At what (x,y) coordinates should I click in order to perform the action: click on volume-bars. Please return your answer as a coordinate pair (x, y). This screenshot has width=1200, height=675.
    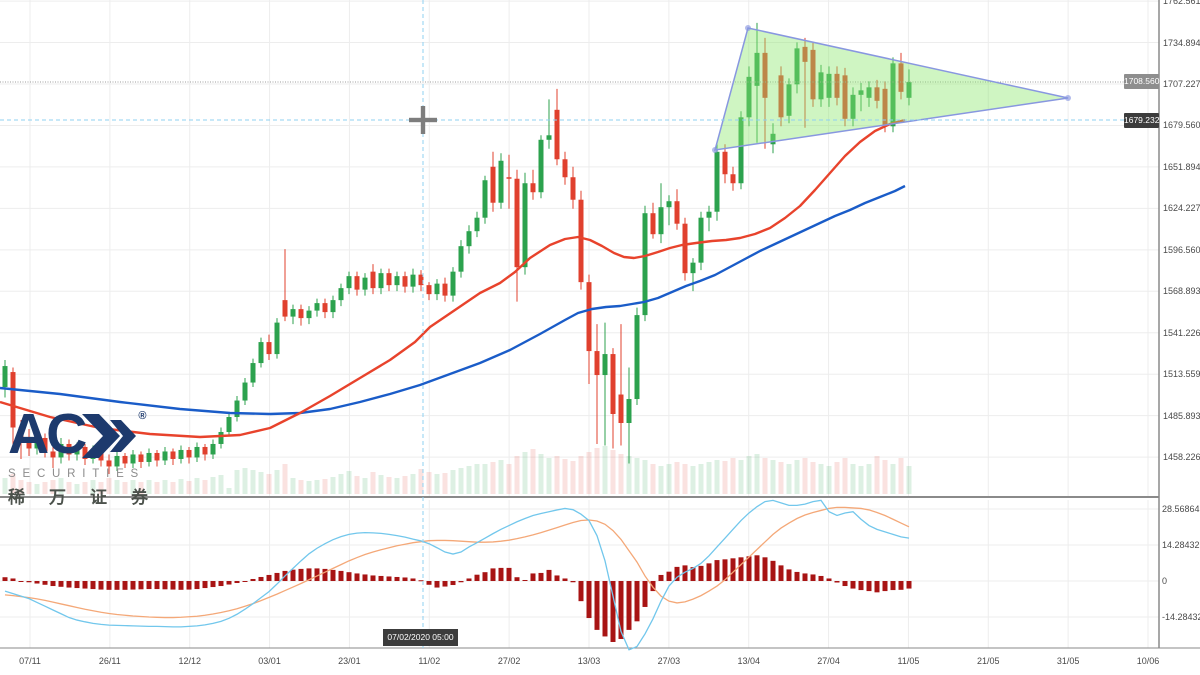
    Looking at the image, I should click on (457, 470).